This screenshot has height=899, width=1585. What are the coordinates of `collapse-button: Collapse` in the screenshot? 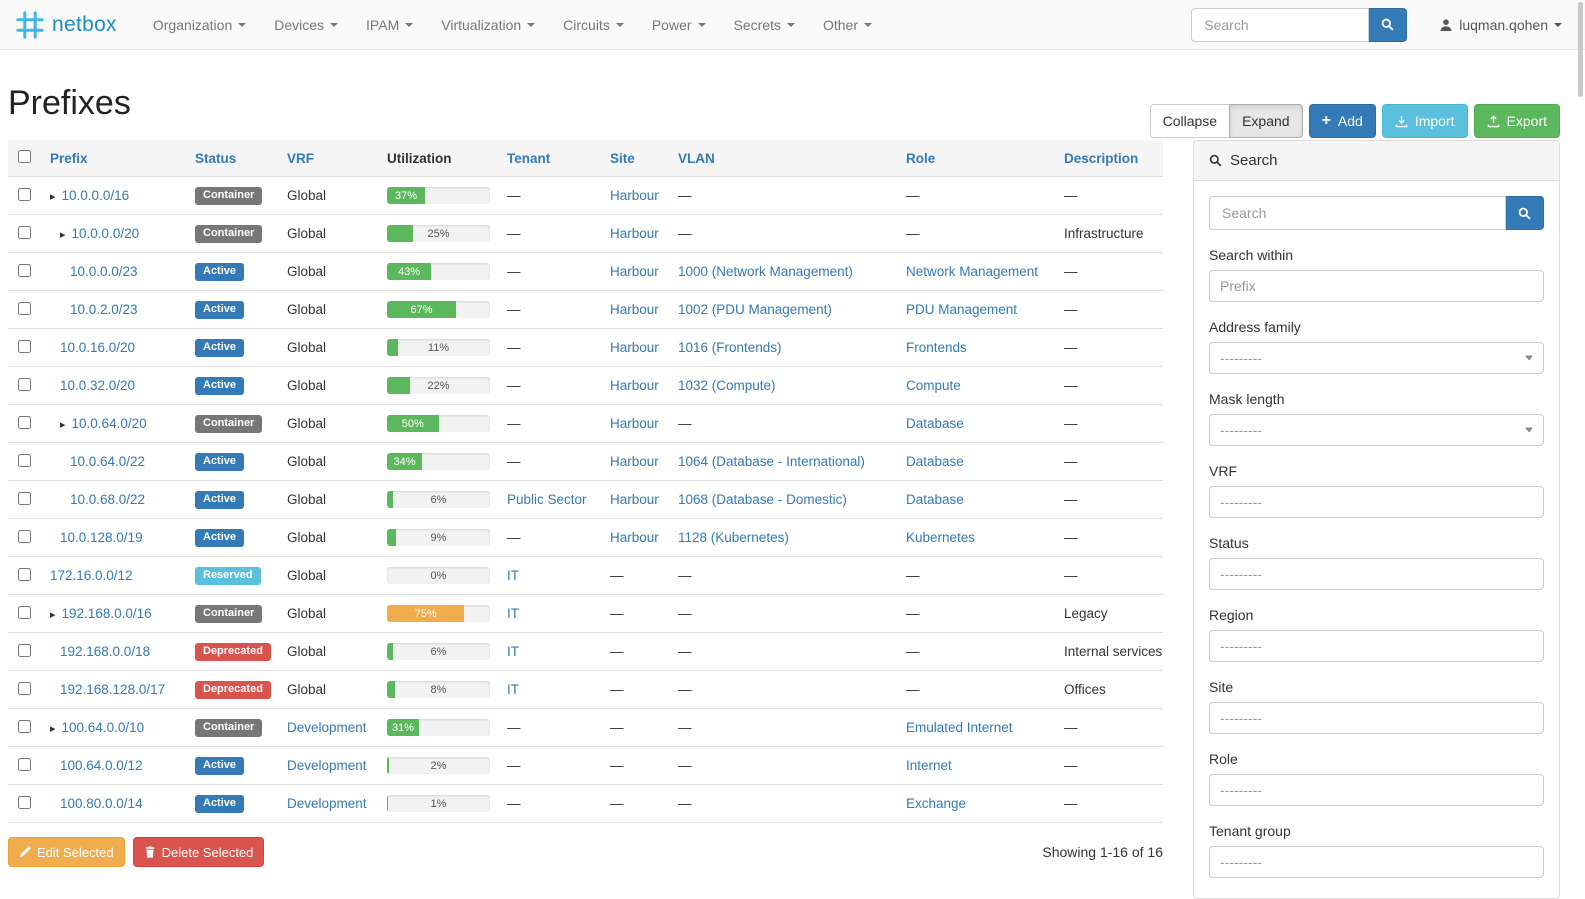 It's located at (1190, 121).